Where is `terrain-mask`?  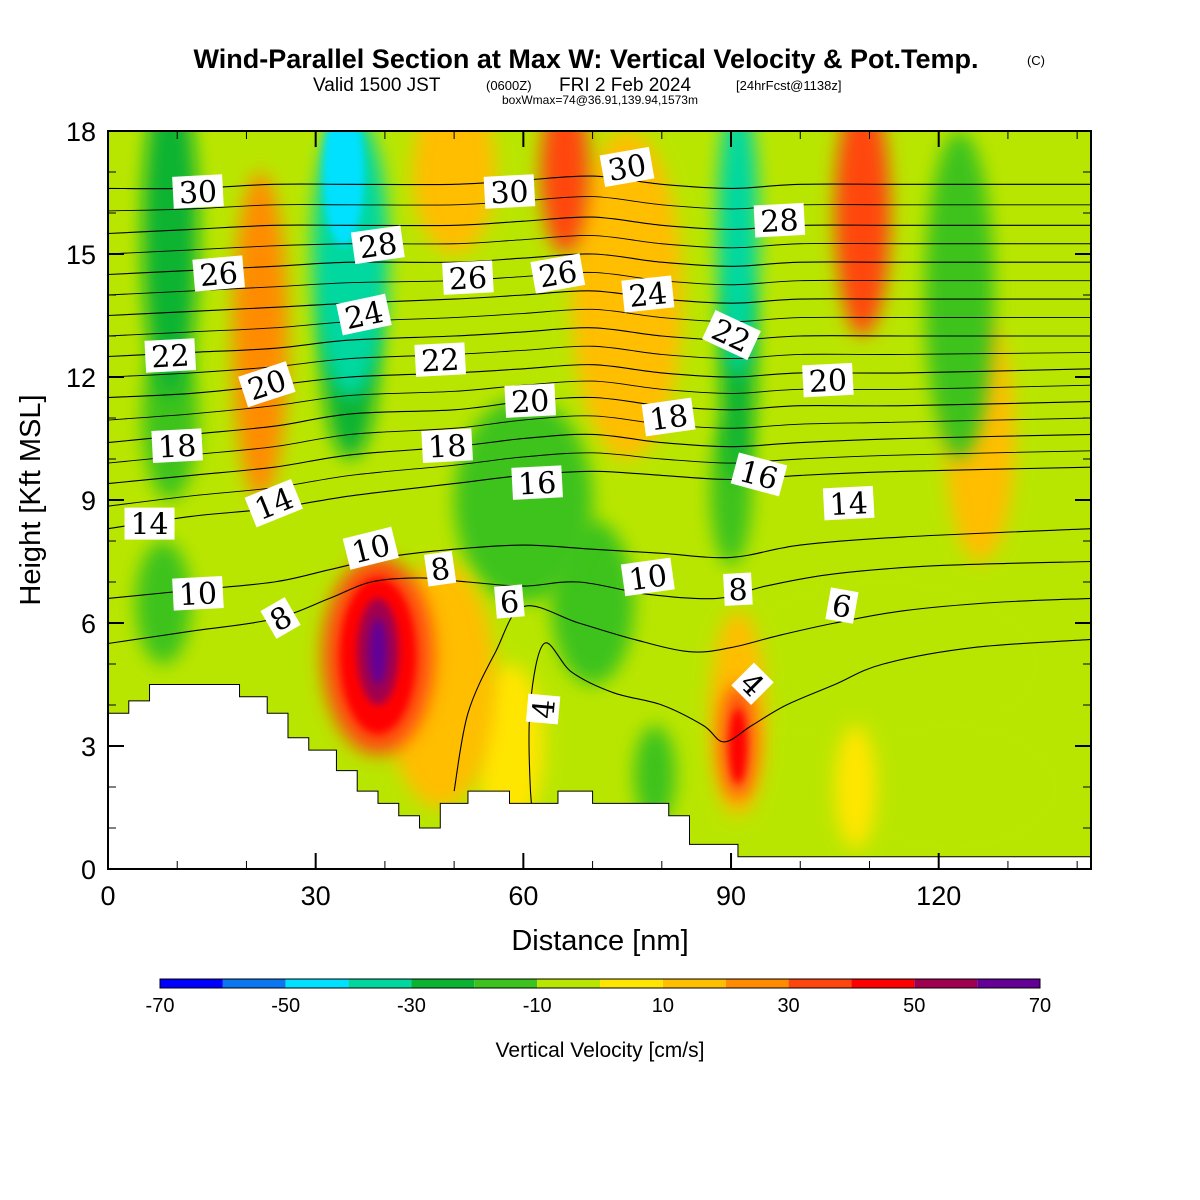
terrain-mask is located at coordinates (599, 776).